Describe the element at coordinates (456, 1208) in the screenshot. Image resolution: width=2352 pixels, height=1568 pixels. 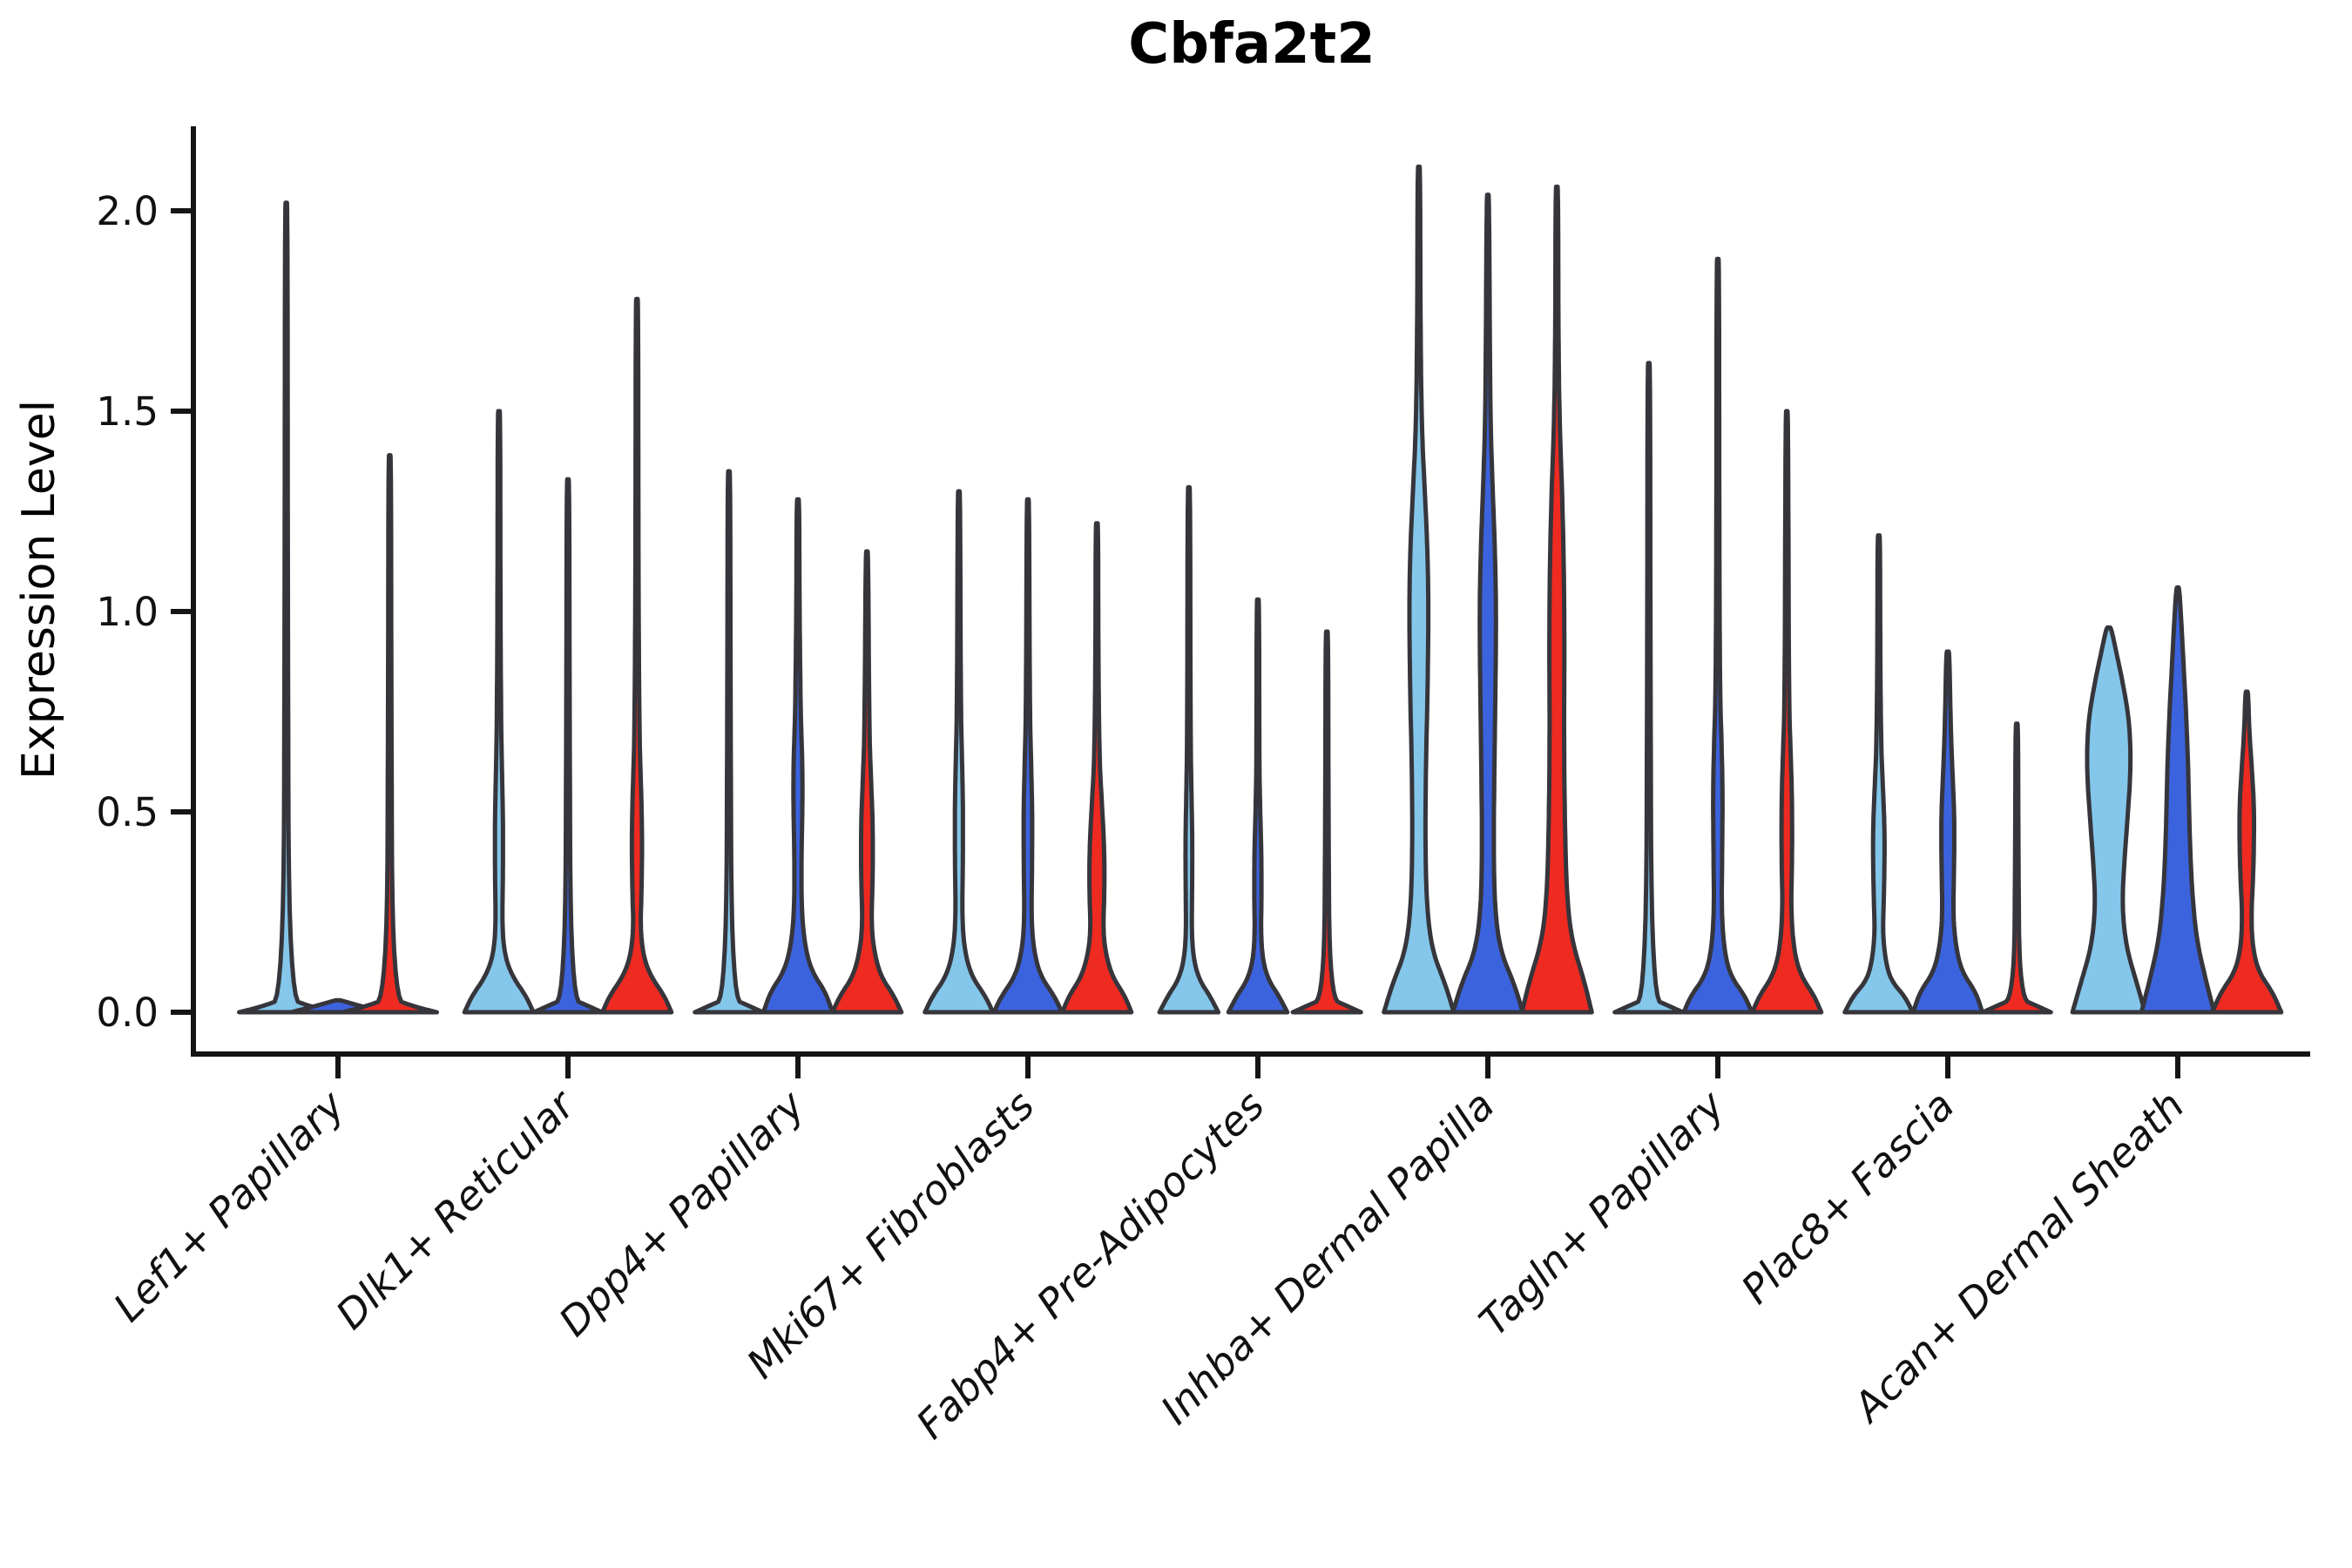
I see `x-tick-label: Dlk1+ Reticular` at that location.